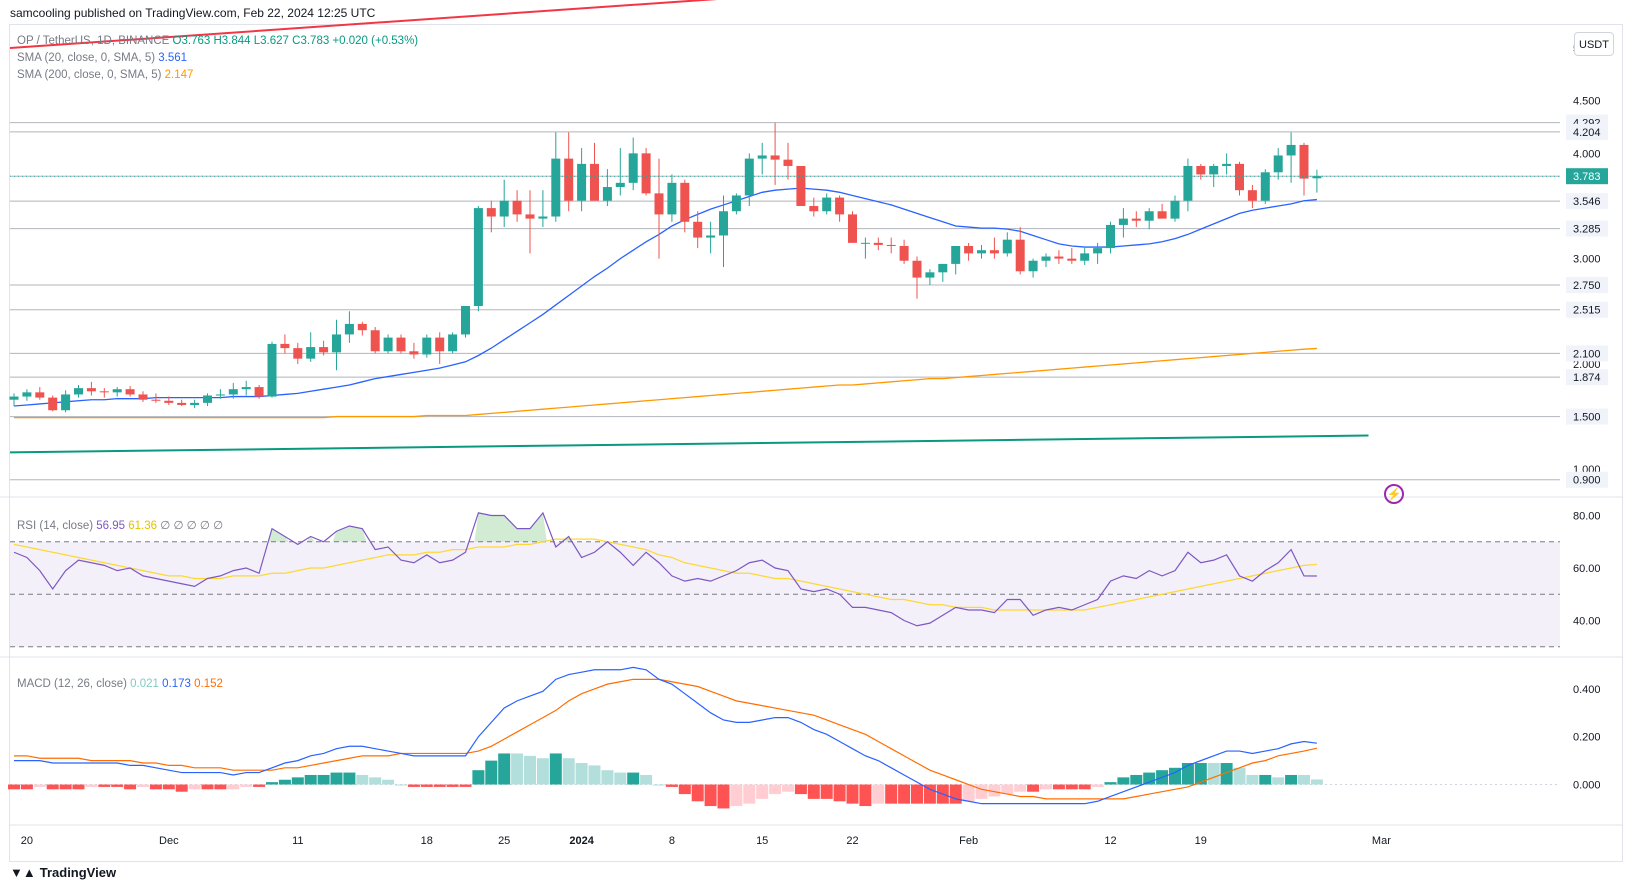 This screenshot has width=1634, height=891. I want to click on currency-button: USDT, so click(1594, 44).